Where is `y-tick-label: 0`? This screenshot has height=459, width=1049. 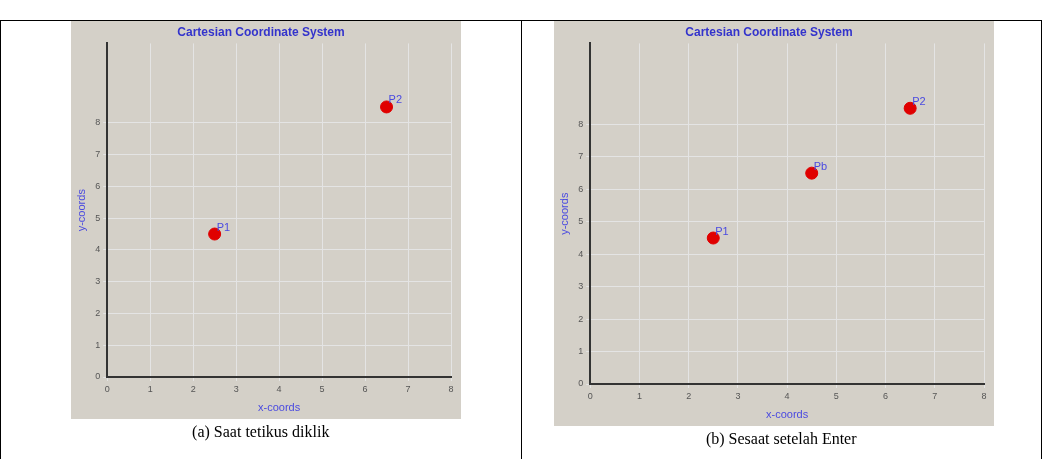 y-tick-label: 0 is located at coordinates (98, 376).